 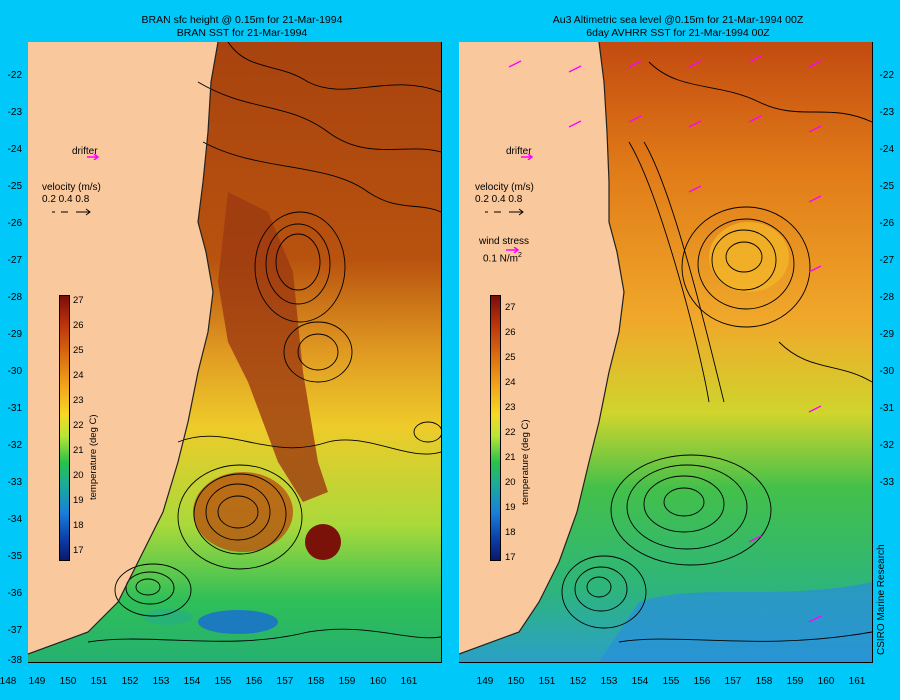 What do you see at coordinates (513, 250) in the screenshot?
I see `right-wind-arrow-icon` at bounding box center [513, 250].